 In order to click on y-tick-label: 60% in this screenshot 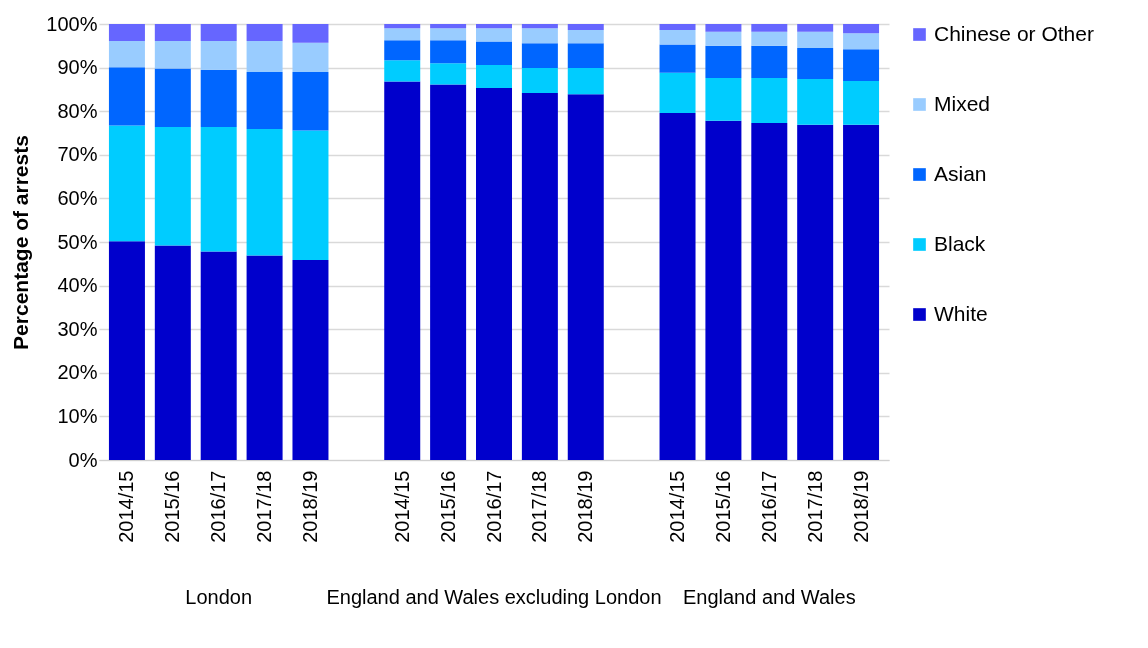, I will do `click(77, 197)`.